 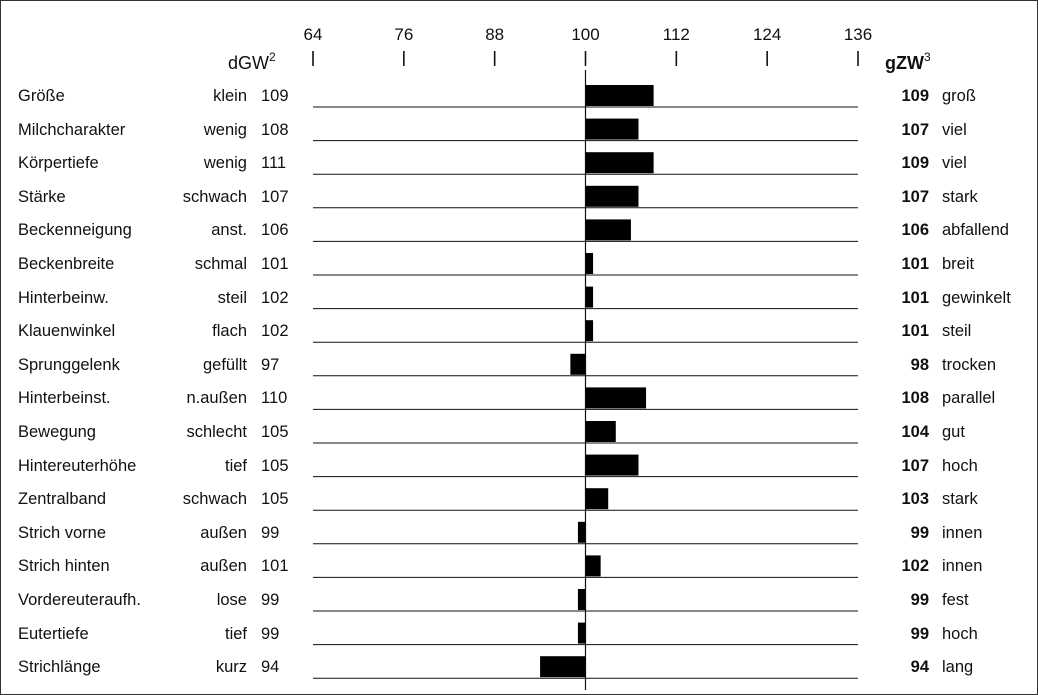 I want to click on high-label: groß, so click(x=959, y=96).